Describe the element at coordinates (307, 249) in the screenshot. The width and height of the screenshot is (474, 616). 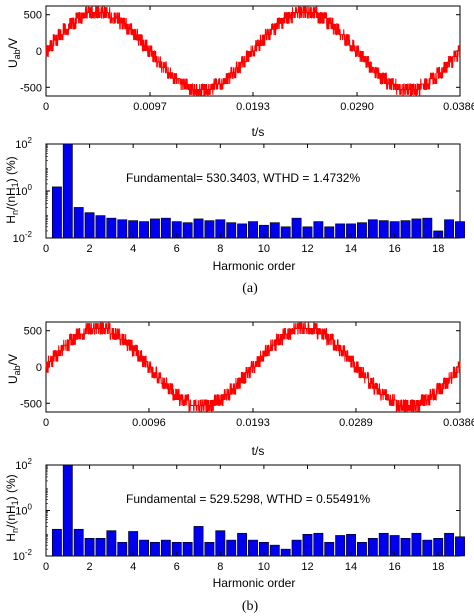
I see `spec0-xtick-label: 12` at that location.